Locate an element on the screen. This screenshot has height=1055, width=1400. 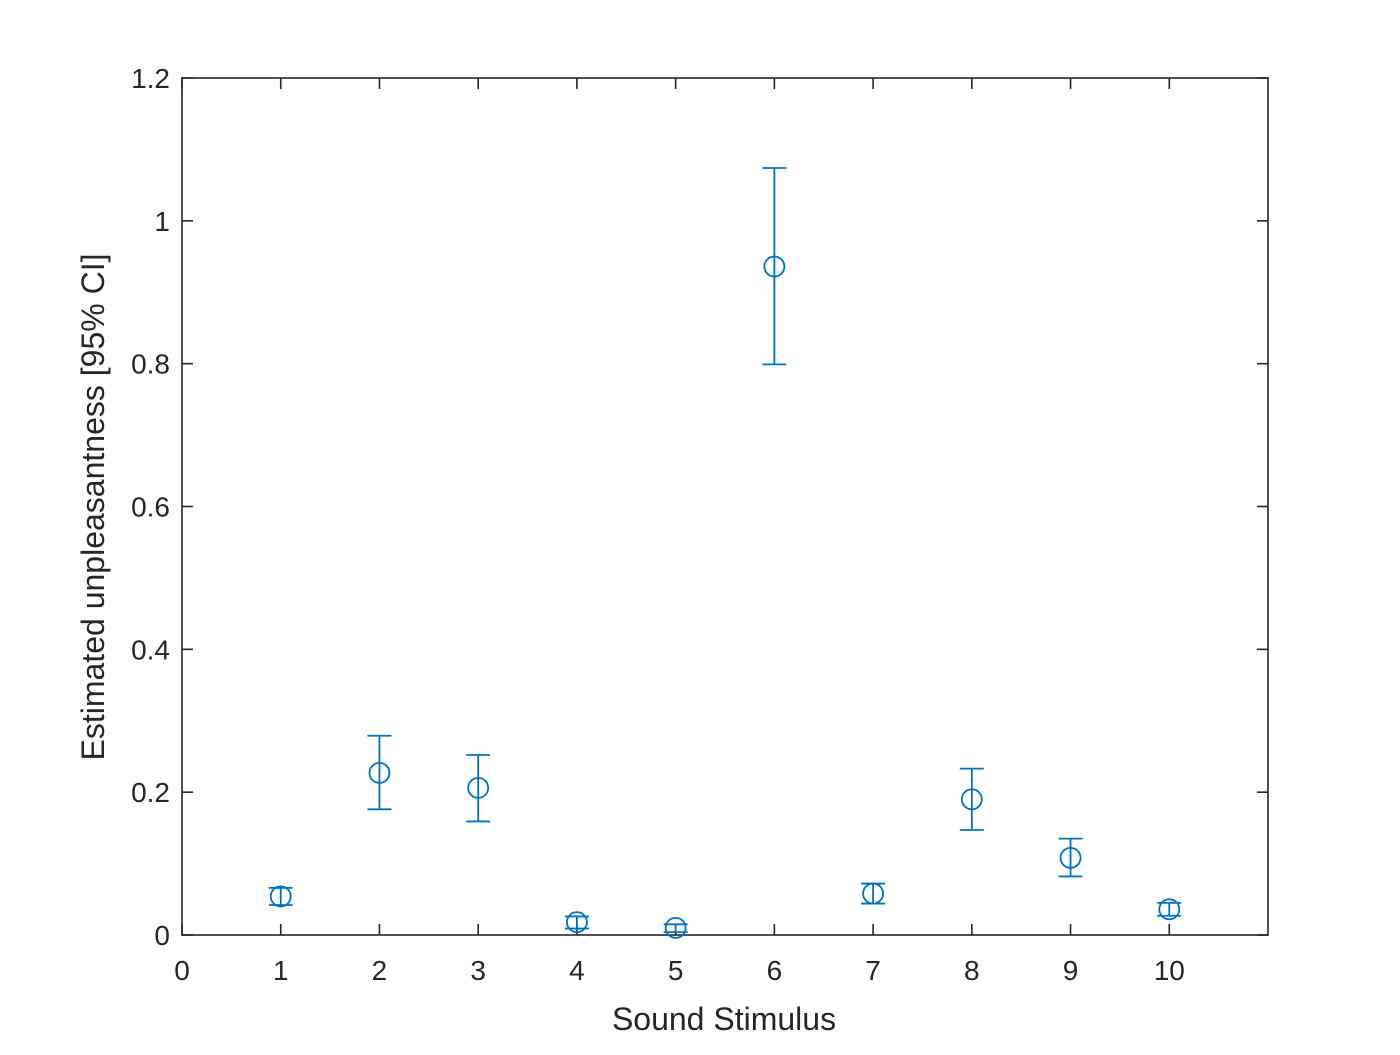
x-axis-title: Sound Stimulus is located at coordinates (724, 1019).